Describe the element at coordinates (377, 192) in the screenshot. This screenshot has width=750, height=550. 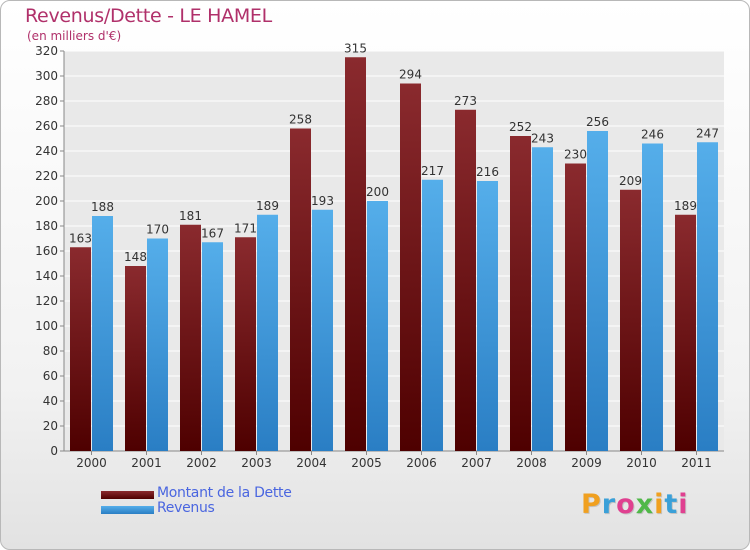
I see `data-label: 200` at that location.